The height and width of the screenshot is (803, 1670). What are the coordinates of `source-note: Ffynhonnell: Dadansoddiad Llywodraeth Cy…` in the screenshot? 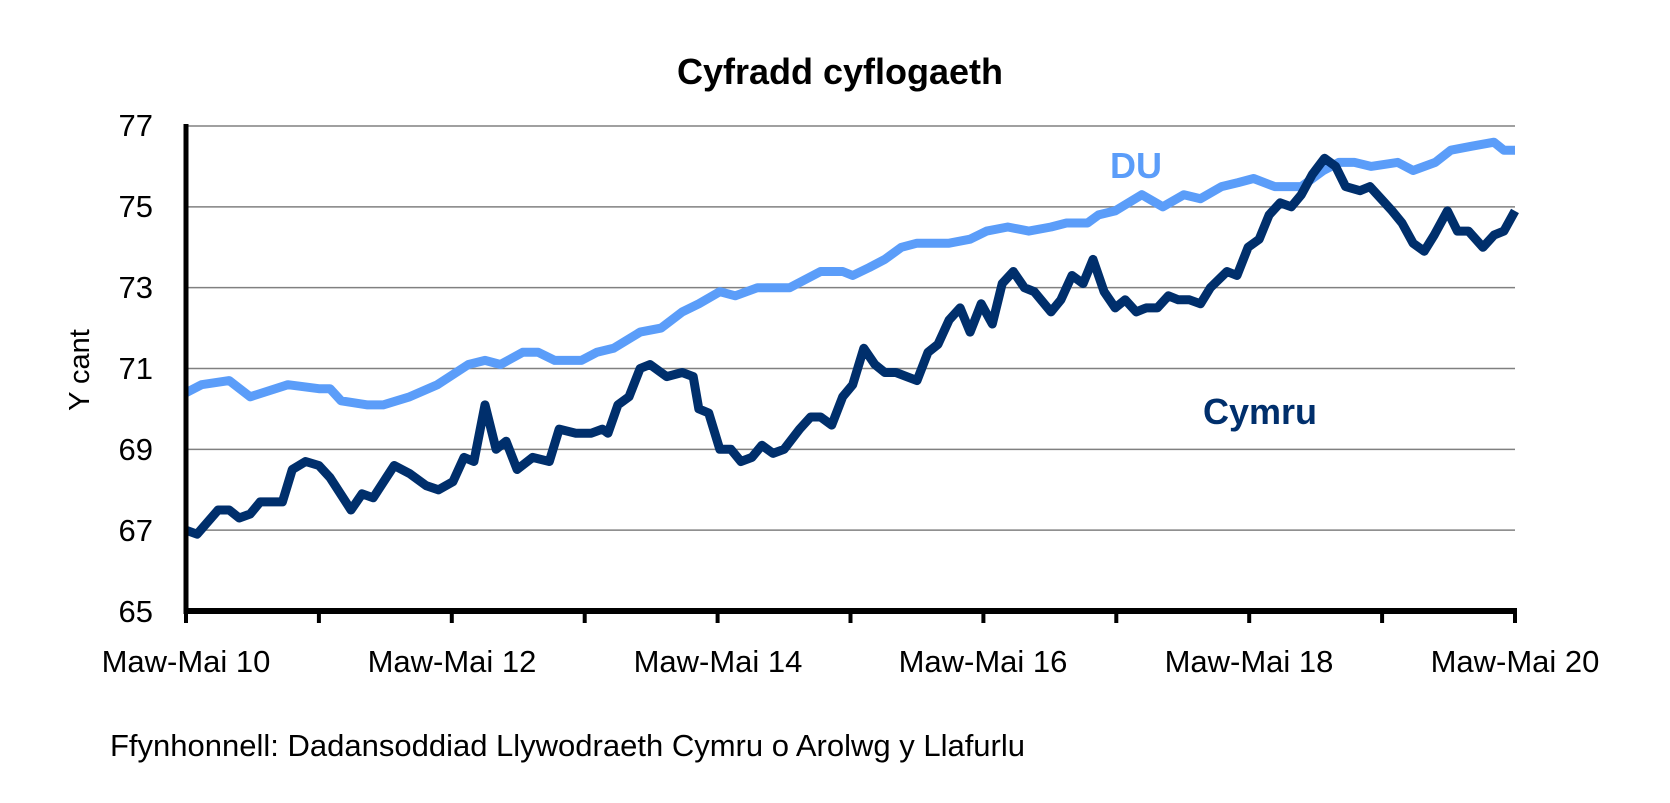 It's located at (567, 745).